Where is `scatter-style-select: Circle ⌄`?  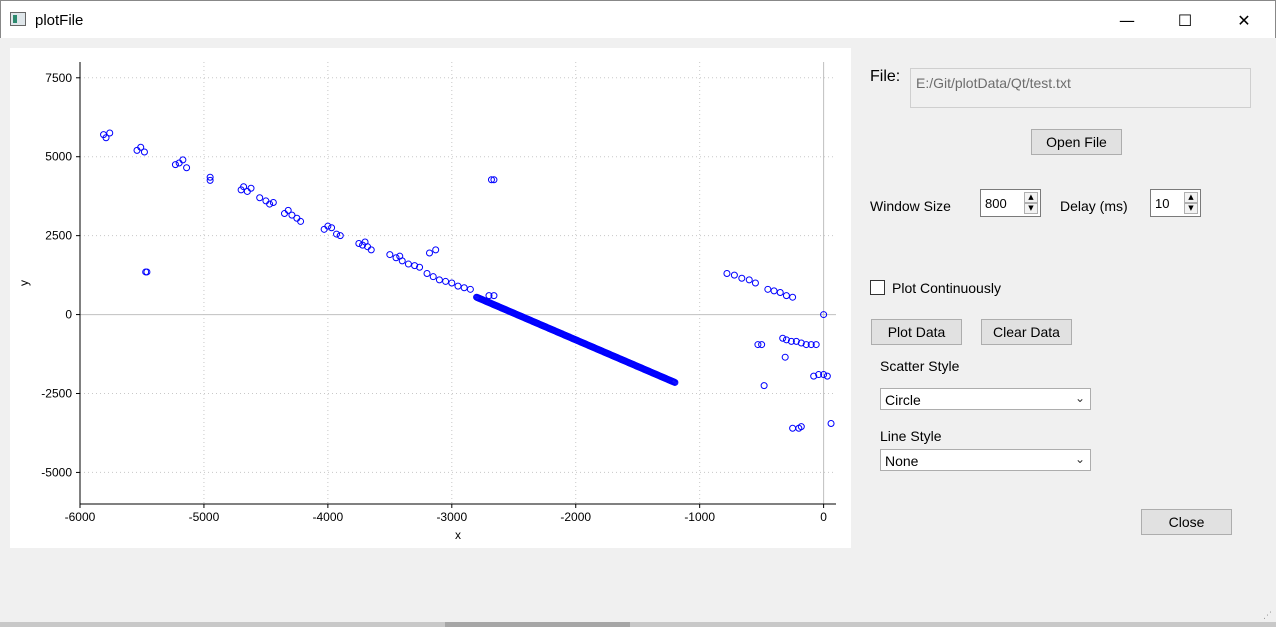
scatter-style-select: Circle ⌄ is located at coordinates (985, 399).